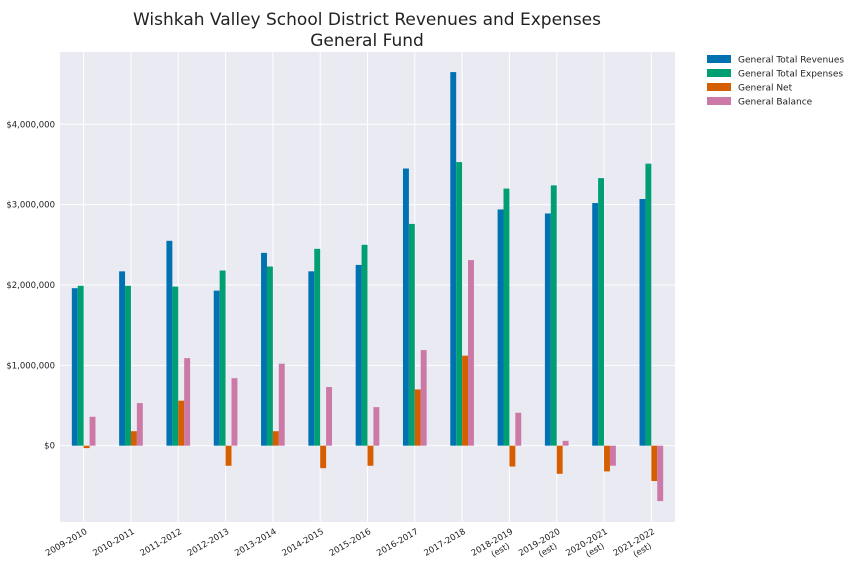 Image resolution: width=864 pixels, height=576 pixels. I want to click on x-tick-label-line: 2013-2014, so click(255, 543).